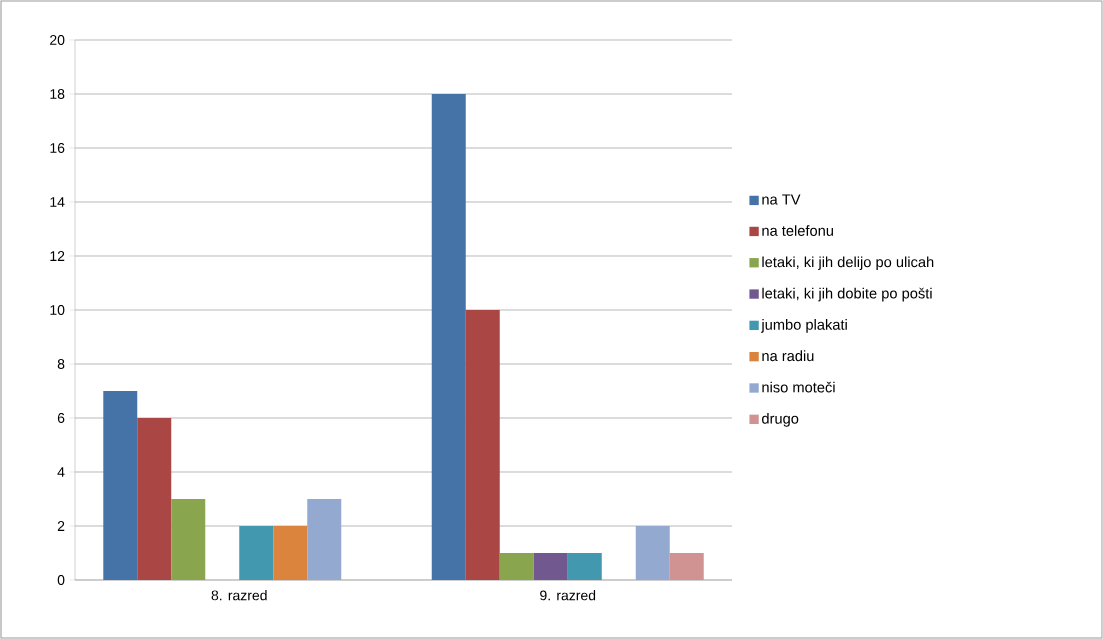  I want to click on y-tick-label: 16, so click(57, 148).